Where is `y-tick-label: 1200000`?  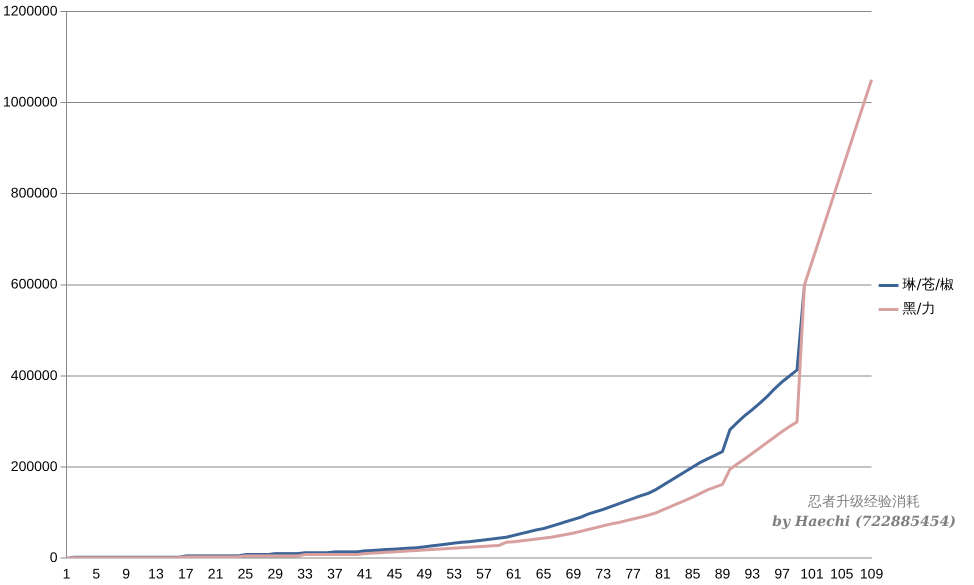 y-tick-label: 1200000 is located at coordinates (30, 10).